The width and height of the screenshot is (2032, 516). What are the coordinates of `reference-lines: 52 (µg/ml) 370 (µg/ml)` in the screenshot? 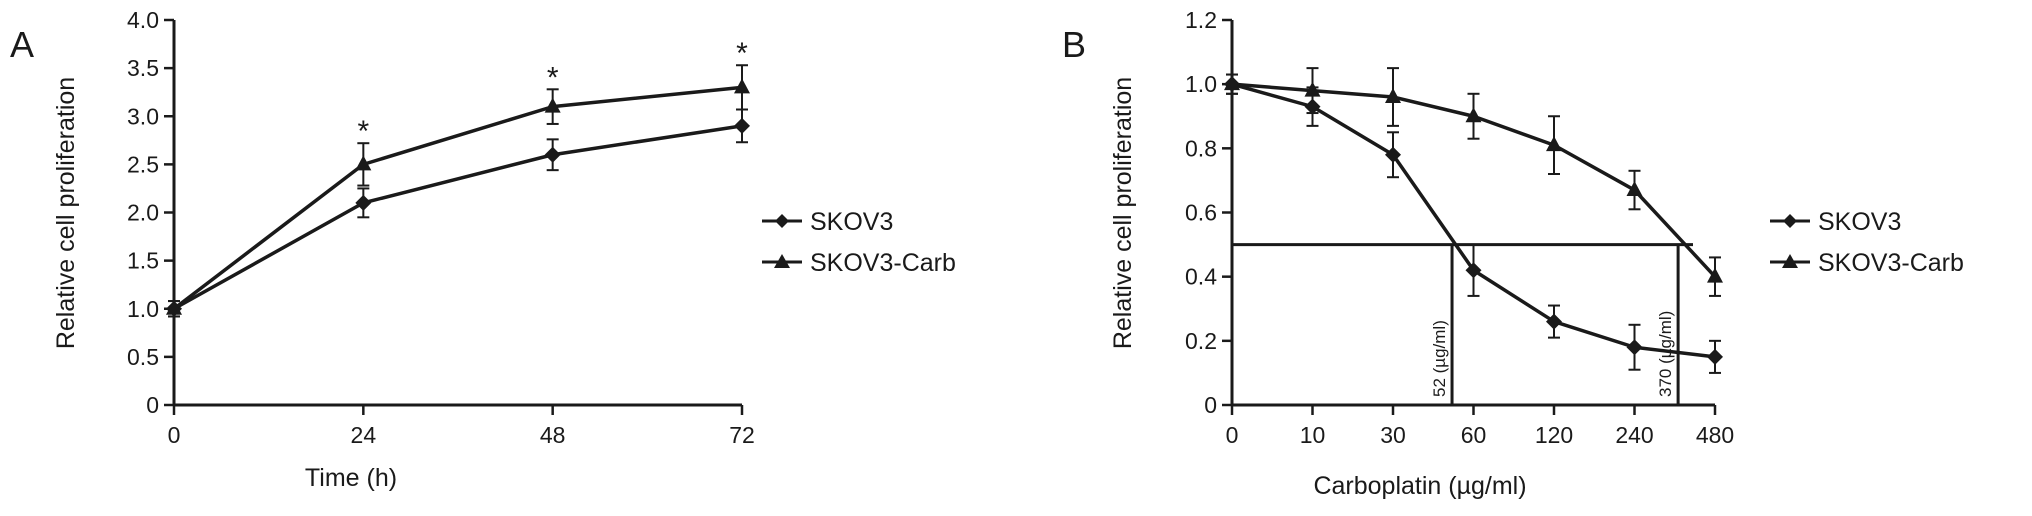 It's located at (1462, 324).